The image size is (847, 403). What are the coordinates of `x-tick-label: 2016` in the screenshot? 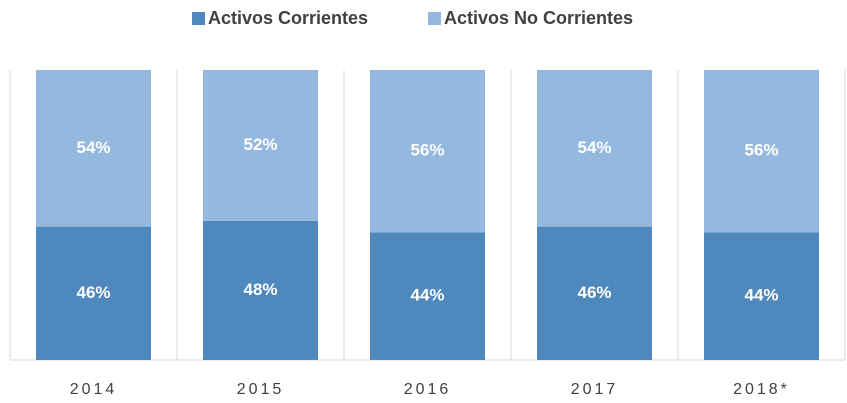 It's located at (428, 389).